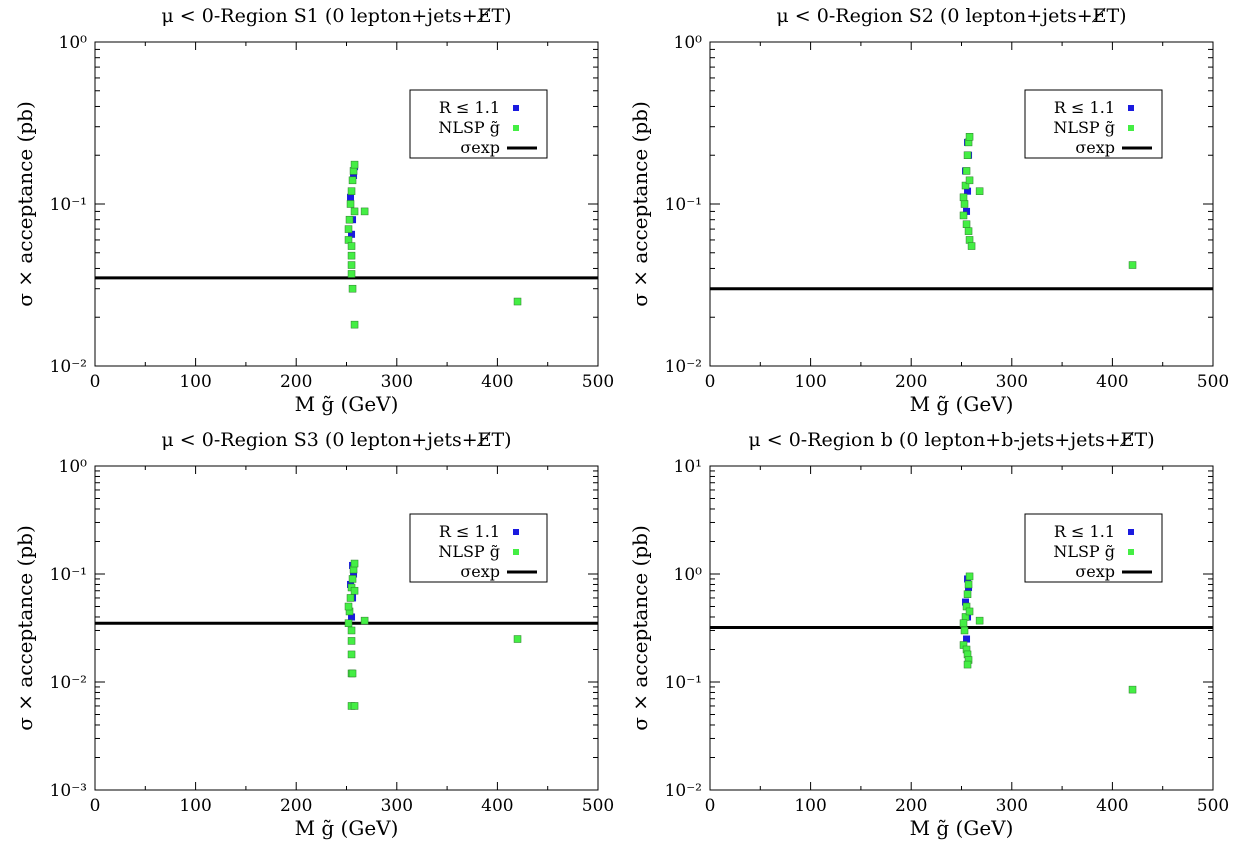 This screenshot has width=1243, height=849. I want to click on x-tick-label: 300, so click(397, 382).